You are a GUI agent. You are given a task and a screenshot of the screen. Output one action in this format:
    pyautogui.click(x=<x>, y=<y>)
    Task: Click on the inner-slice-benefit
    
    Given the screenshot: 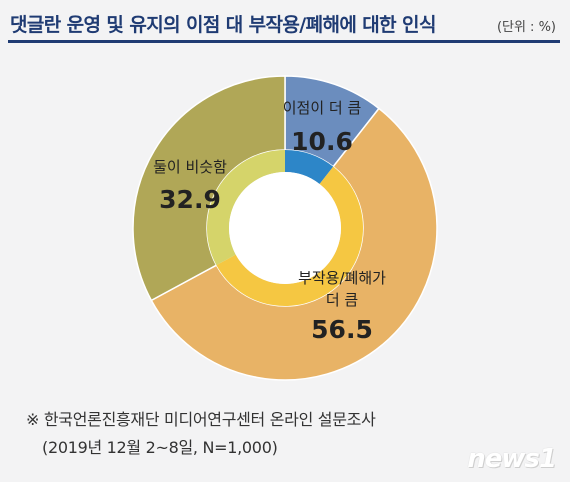 What is the action you would take?
    pyautogui.click(x=309, y=167)
    